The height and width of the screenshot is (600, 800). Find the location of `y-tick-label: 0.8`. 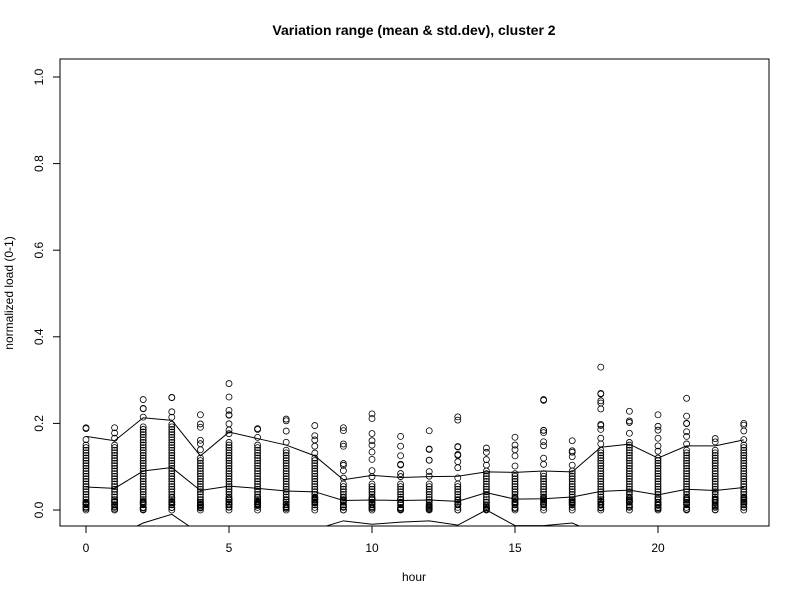

y-tick-label: 0.8 is located at coordinates (39, 163).